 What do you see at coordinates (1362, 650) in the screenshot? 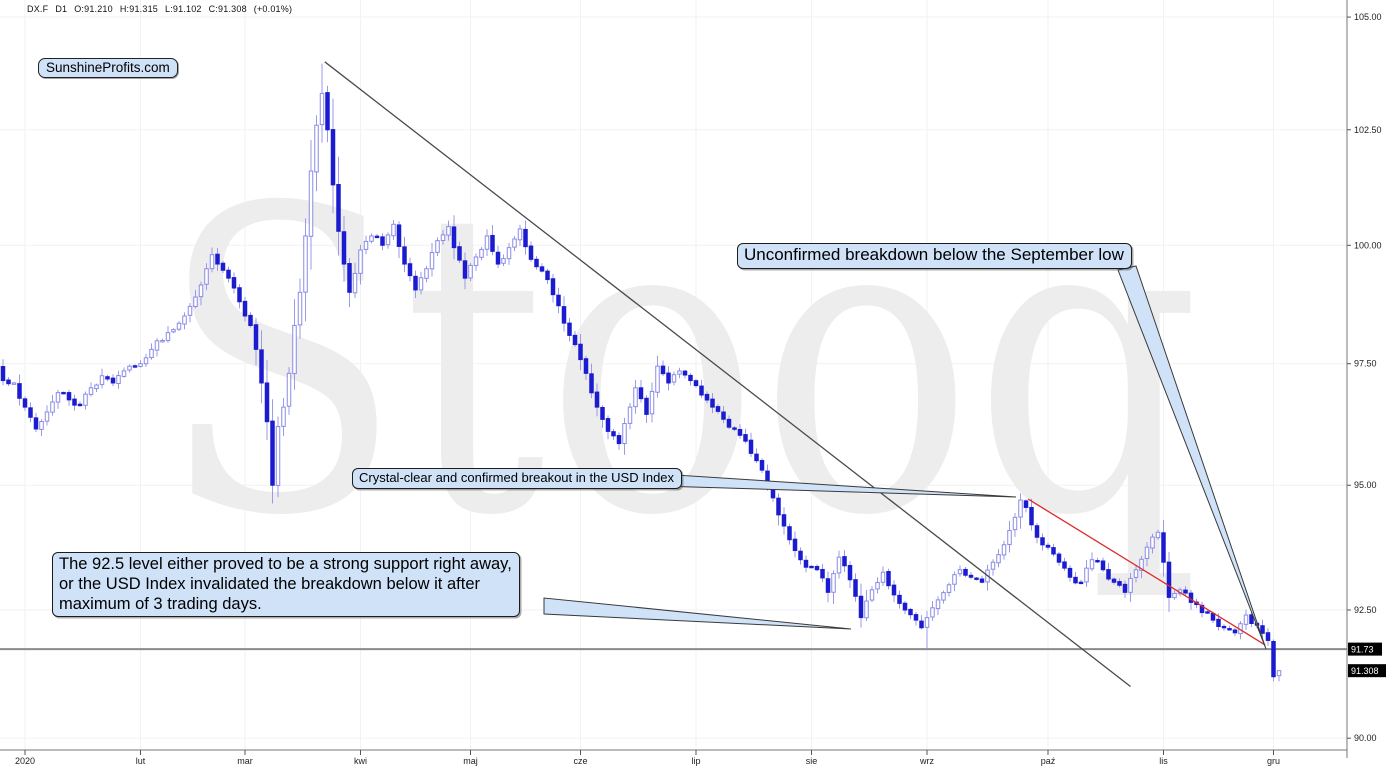
I see `price-tag-label: 91.73` at bounding box center [1362, 650].